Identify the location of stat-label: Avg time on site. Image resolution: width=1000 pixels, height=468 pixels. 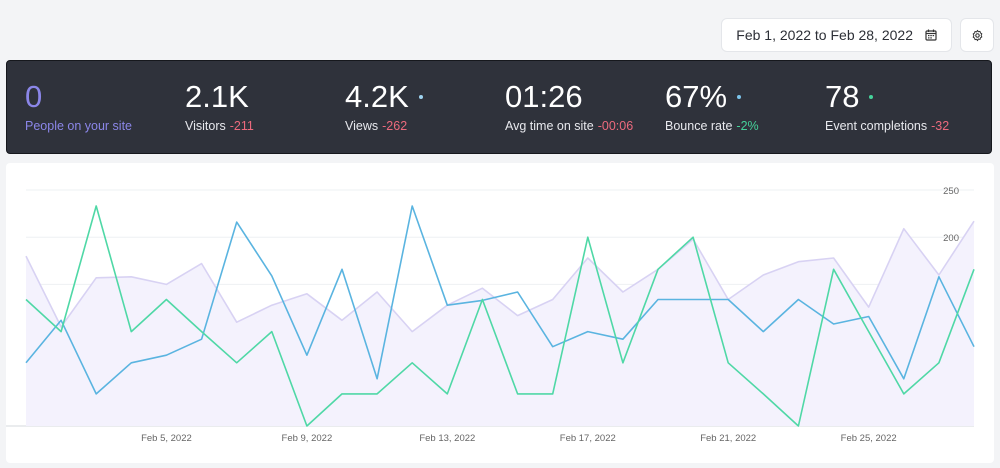
(549, 126).